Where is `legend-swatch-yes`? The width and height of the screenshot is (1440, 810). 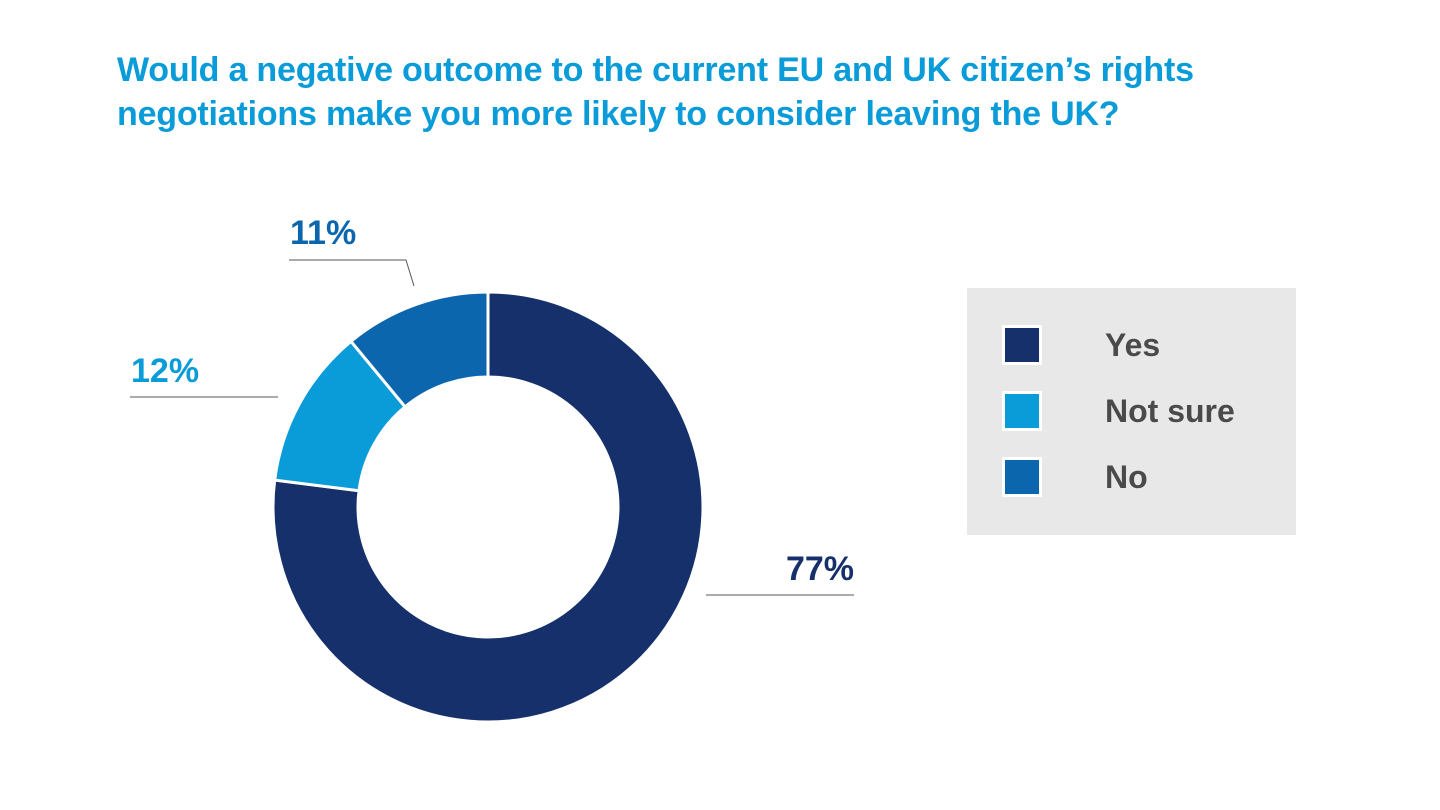
legend-swatch-yes is located at coordinates (1022, 345).